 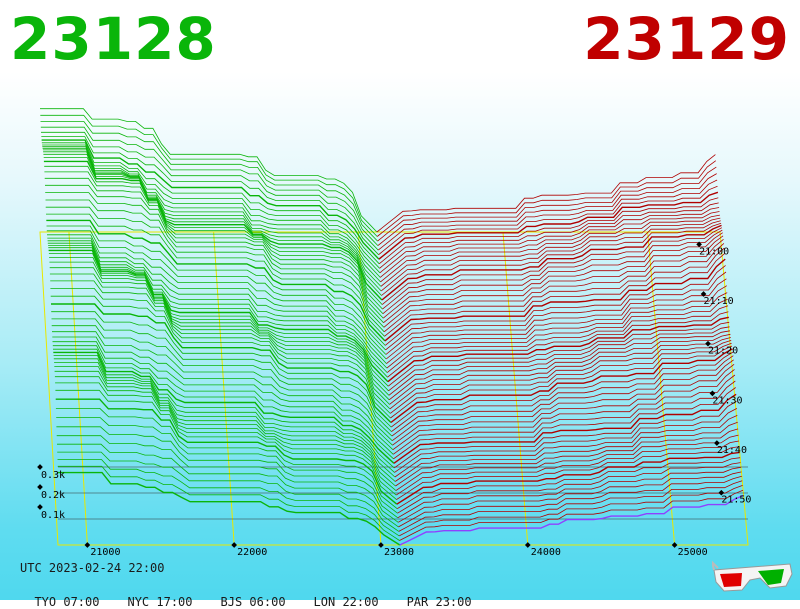 I want to click on time-tick-label: 21:30, so click(x=727, y=400).